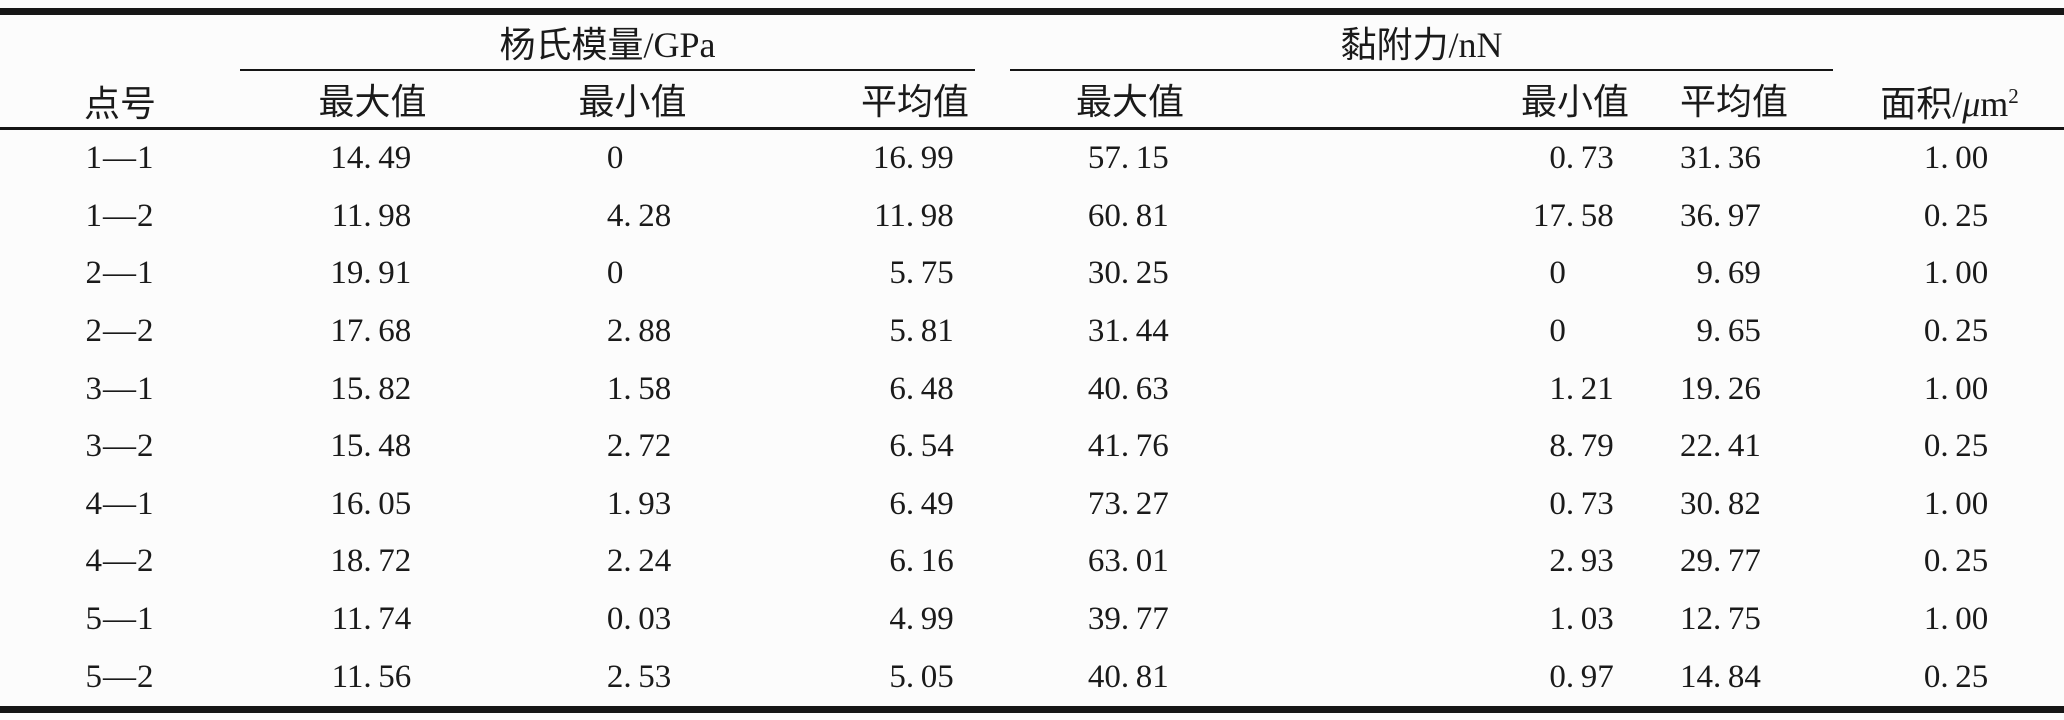 The width and height of the screenshot is (2064, 720). I want to click on table-row: 5—2 11. 56 2. 53 5. 05 40. 81 0. 97 14. 84 0. 25, so click(1032, 678).